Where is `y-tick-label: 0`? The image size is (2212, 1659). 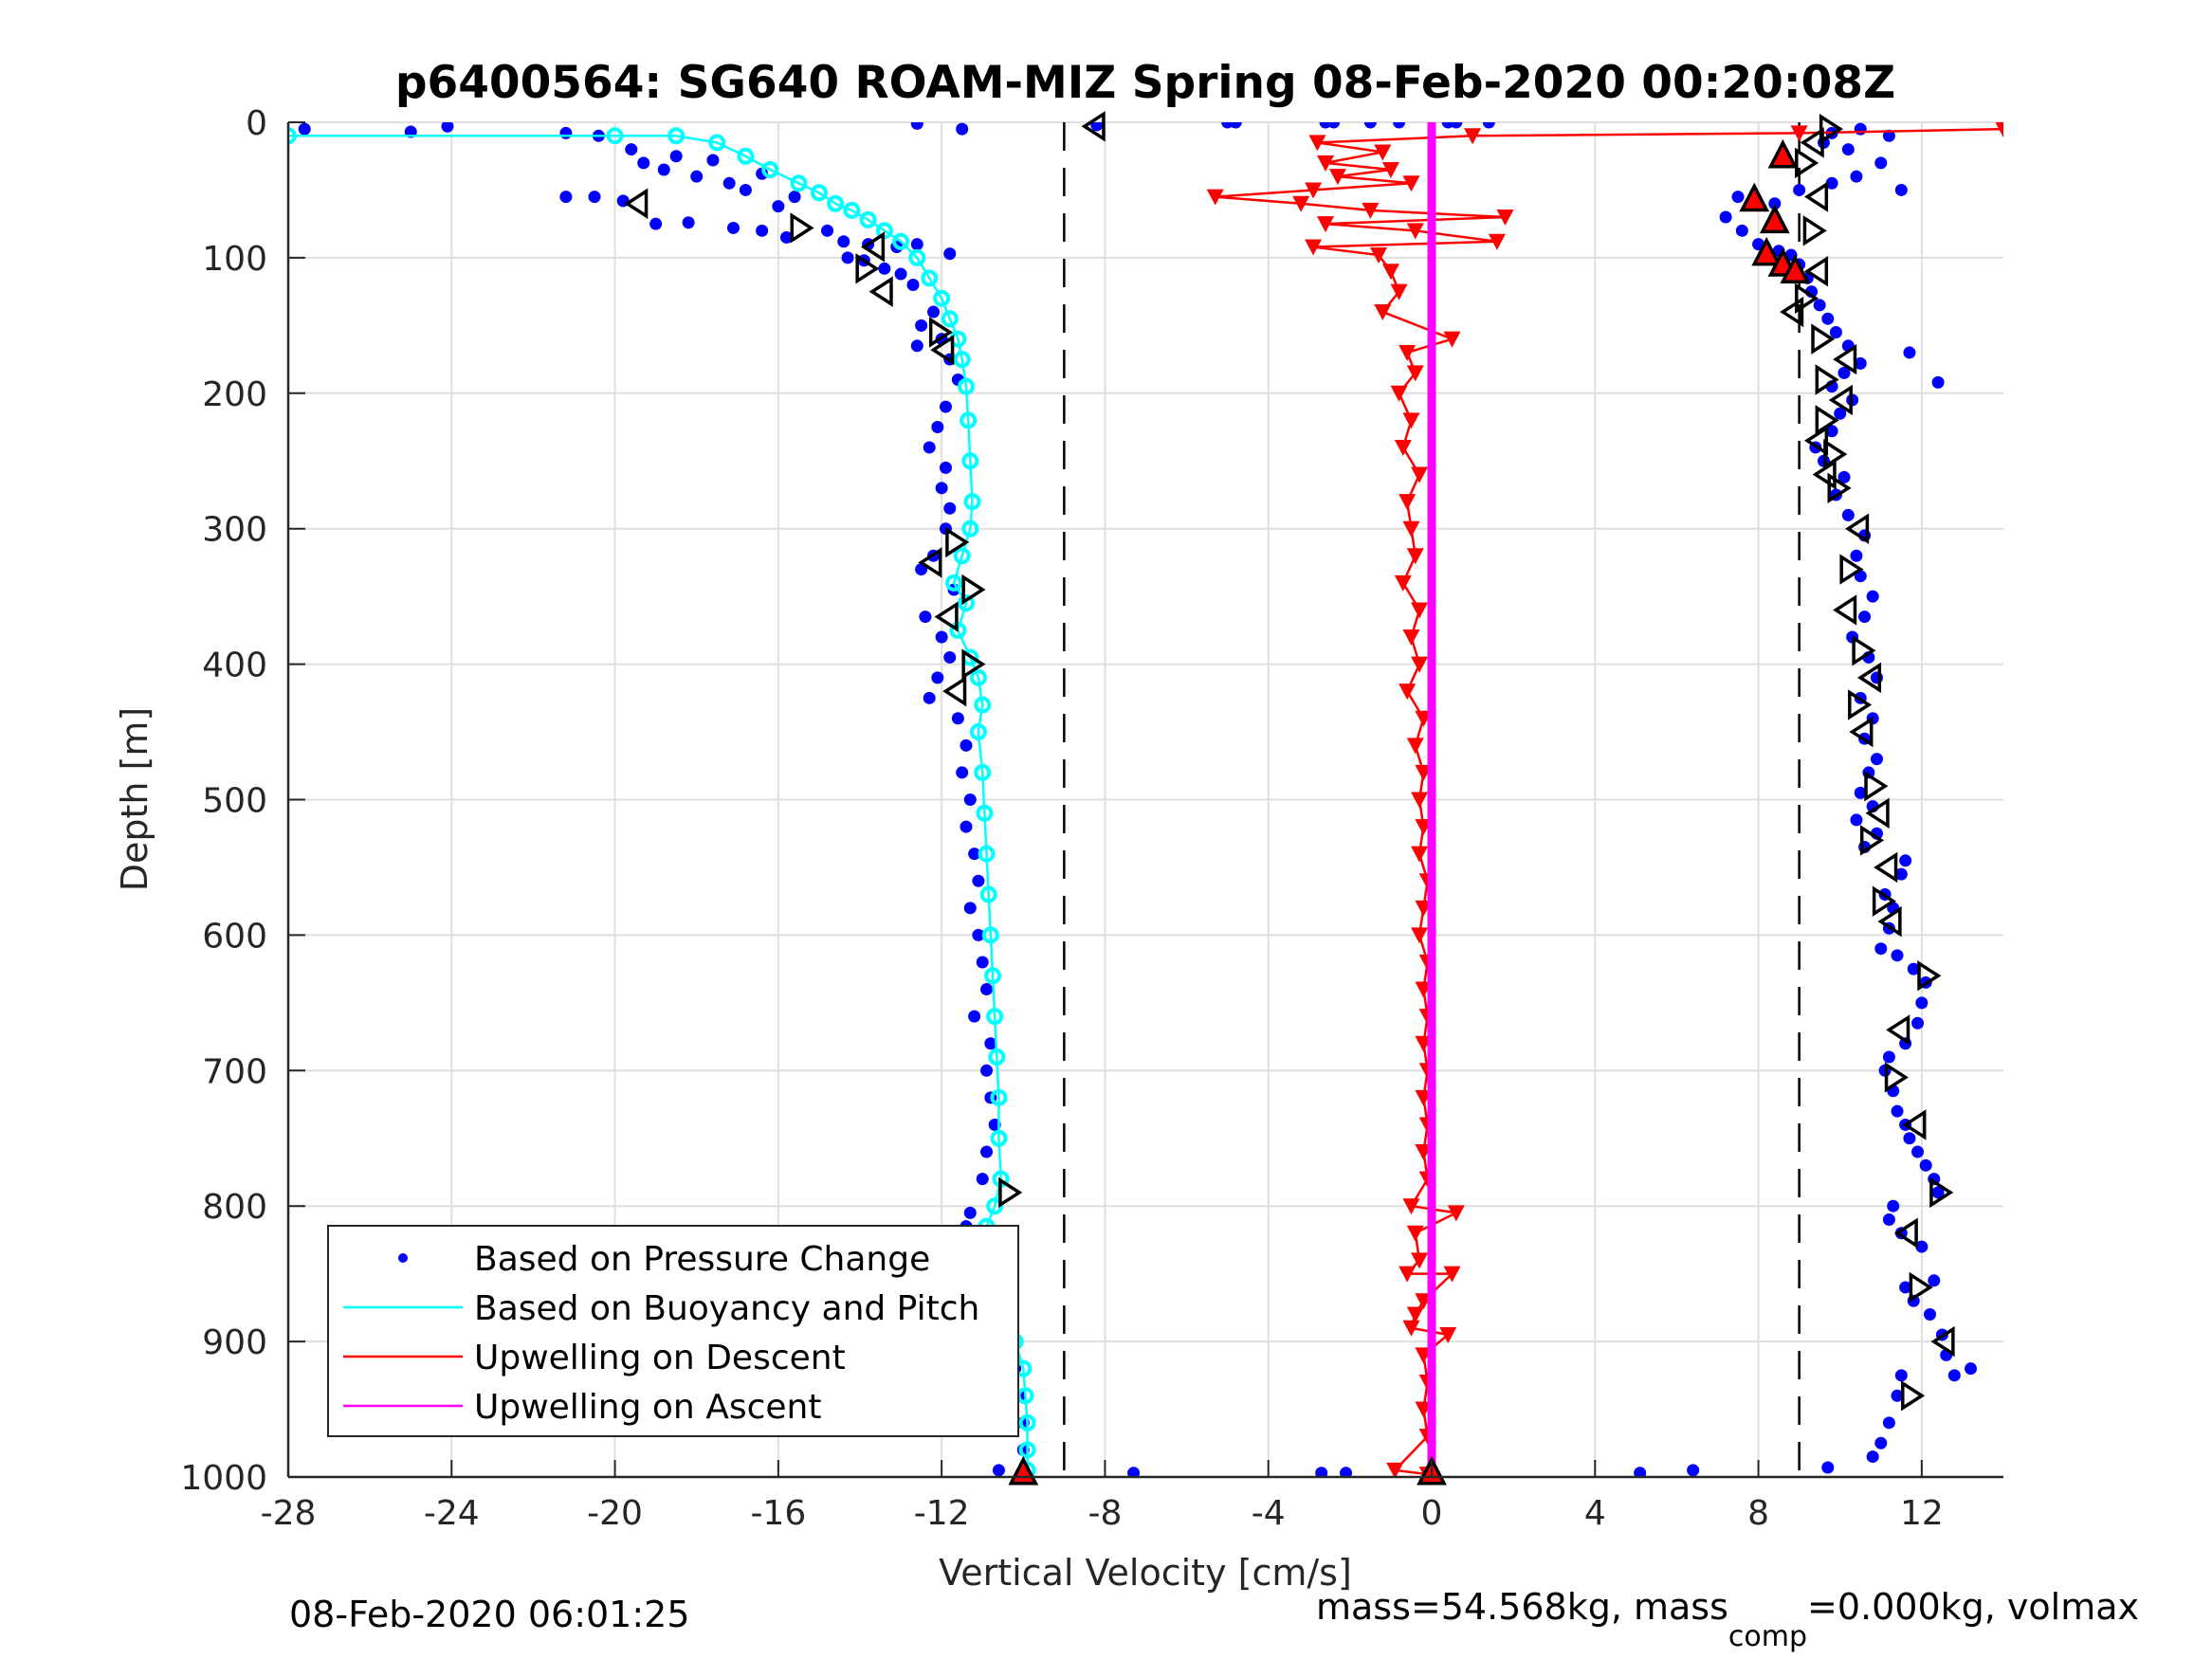 y-tick-label: 0 is located at coordinates (256, 123).